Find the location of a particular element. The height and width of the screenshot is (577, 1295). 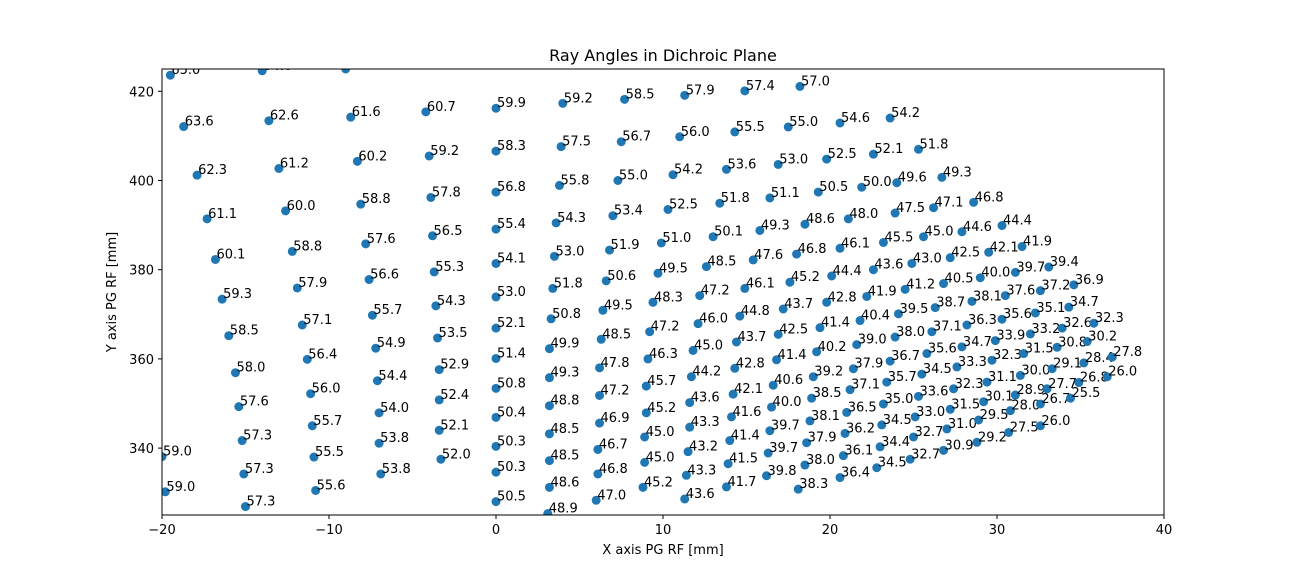

point-label: 35.7 is located at coordinates (902, 377).